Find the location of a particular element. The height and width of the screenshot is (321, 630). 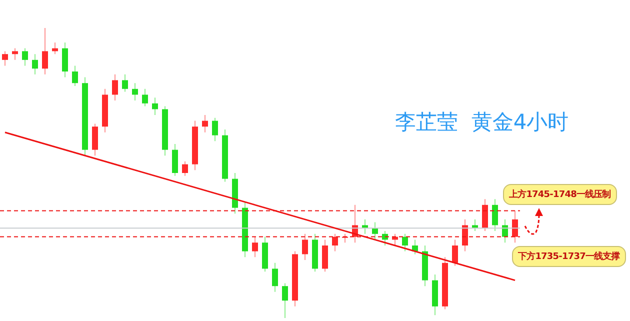

annotation: 上方1745-1748一线压制 is located at coordinates (560, 194).